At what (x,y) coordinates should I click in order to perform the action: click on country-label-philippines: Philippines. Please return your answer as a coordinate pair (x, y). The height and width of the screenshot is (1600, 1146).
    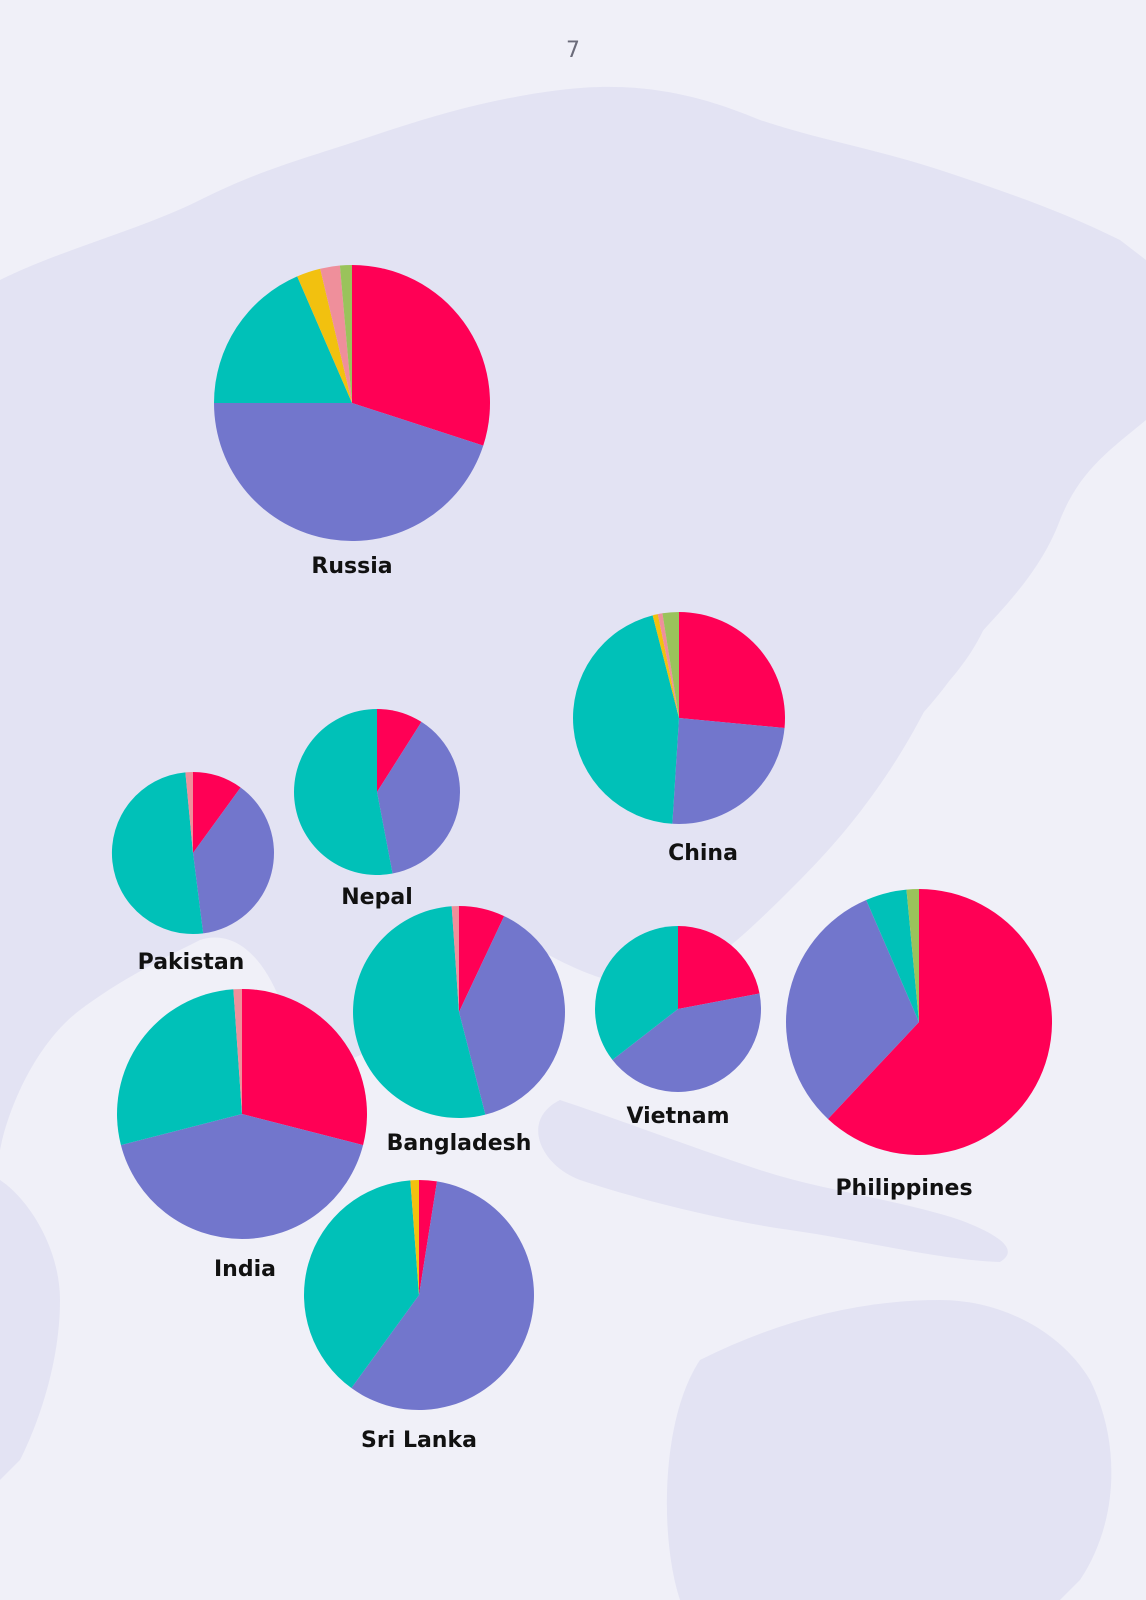
    Looking at the image, I should click on (903, 1188).